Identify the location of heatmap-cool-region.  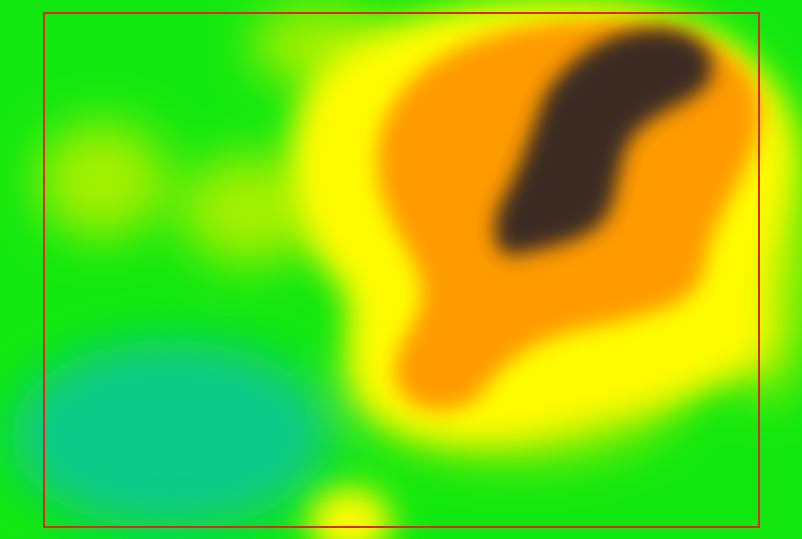
(170, 435).